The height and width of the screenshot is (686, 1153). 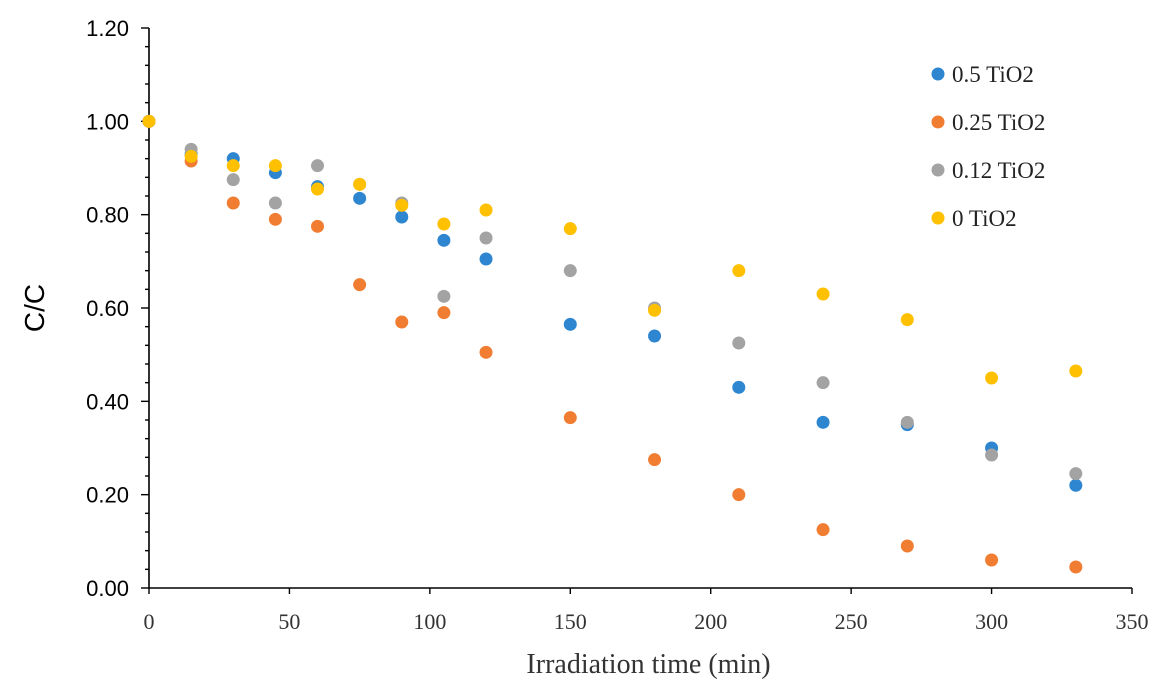 I want to click on x-tick-label: 250, so click(x=851, y=621).